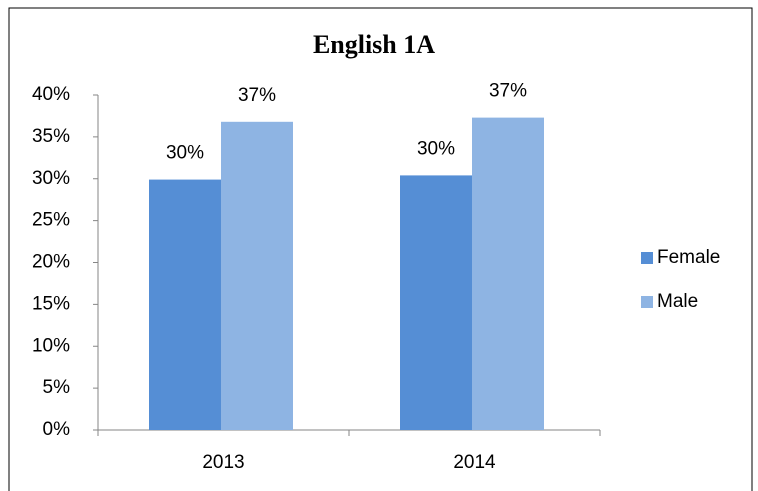  What do you see at coordinates (474, 462) in the screenshot?
I see `x-tick-label: 2014` at bounding box center [474, 462].